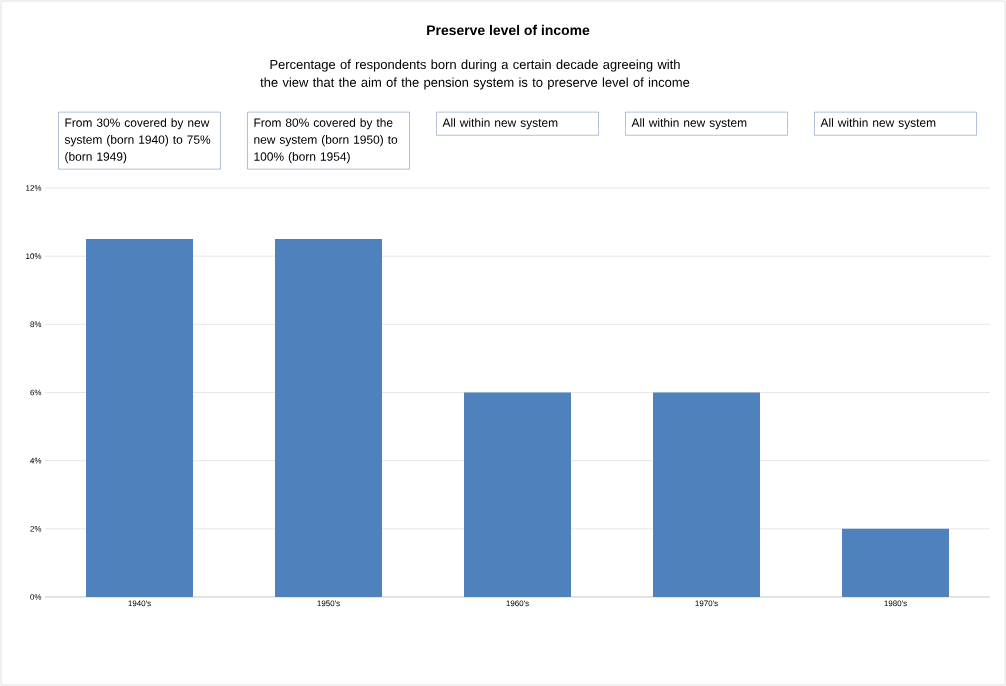 This screenshot has width=1006, height=686. What do you see at coordinates (475, 74) in the screenshot?
I see `chart-subtitle: Percentage of respondents born during a certain decade agreeing with the view that the aim of the pension system is to preserve level of income` at bounding box center [475, 74].